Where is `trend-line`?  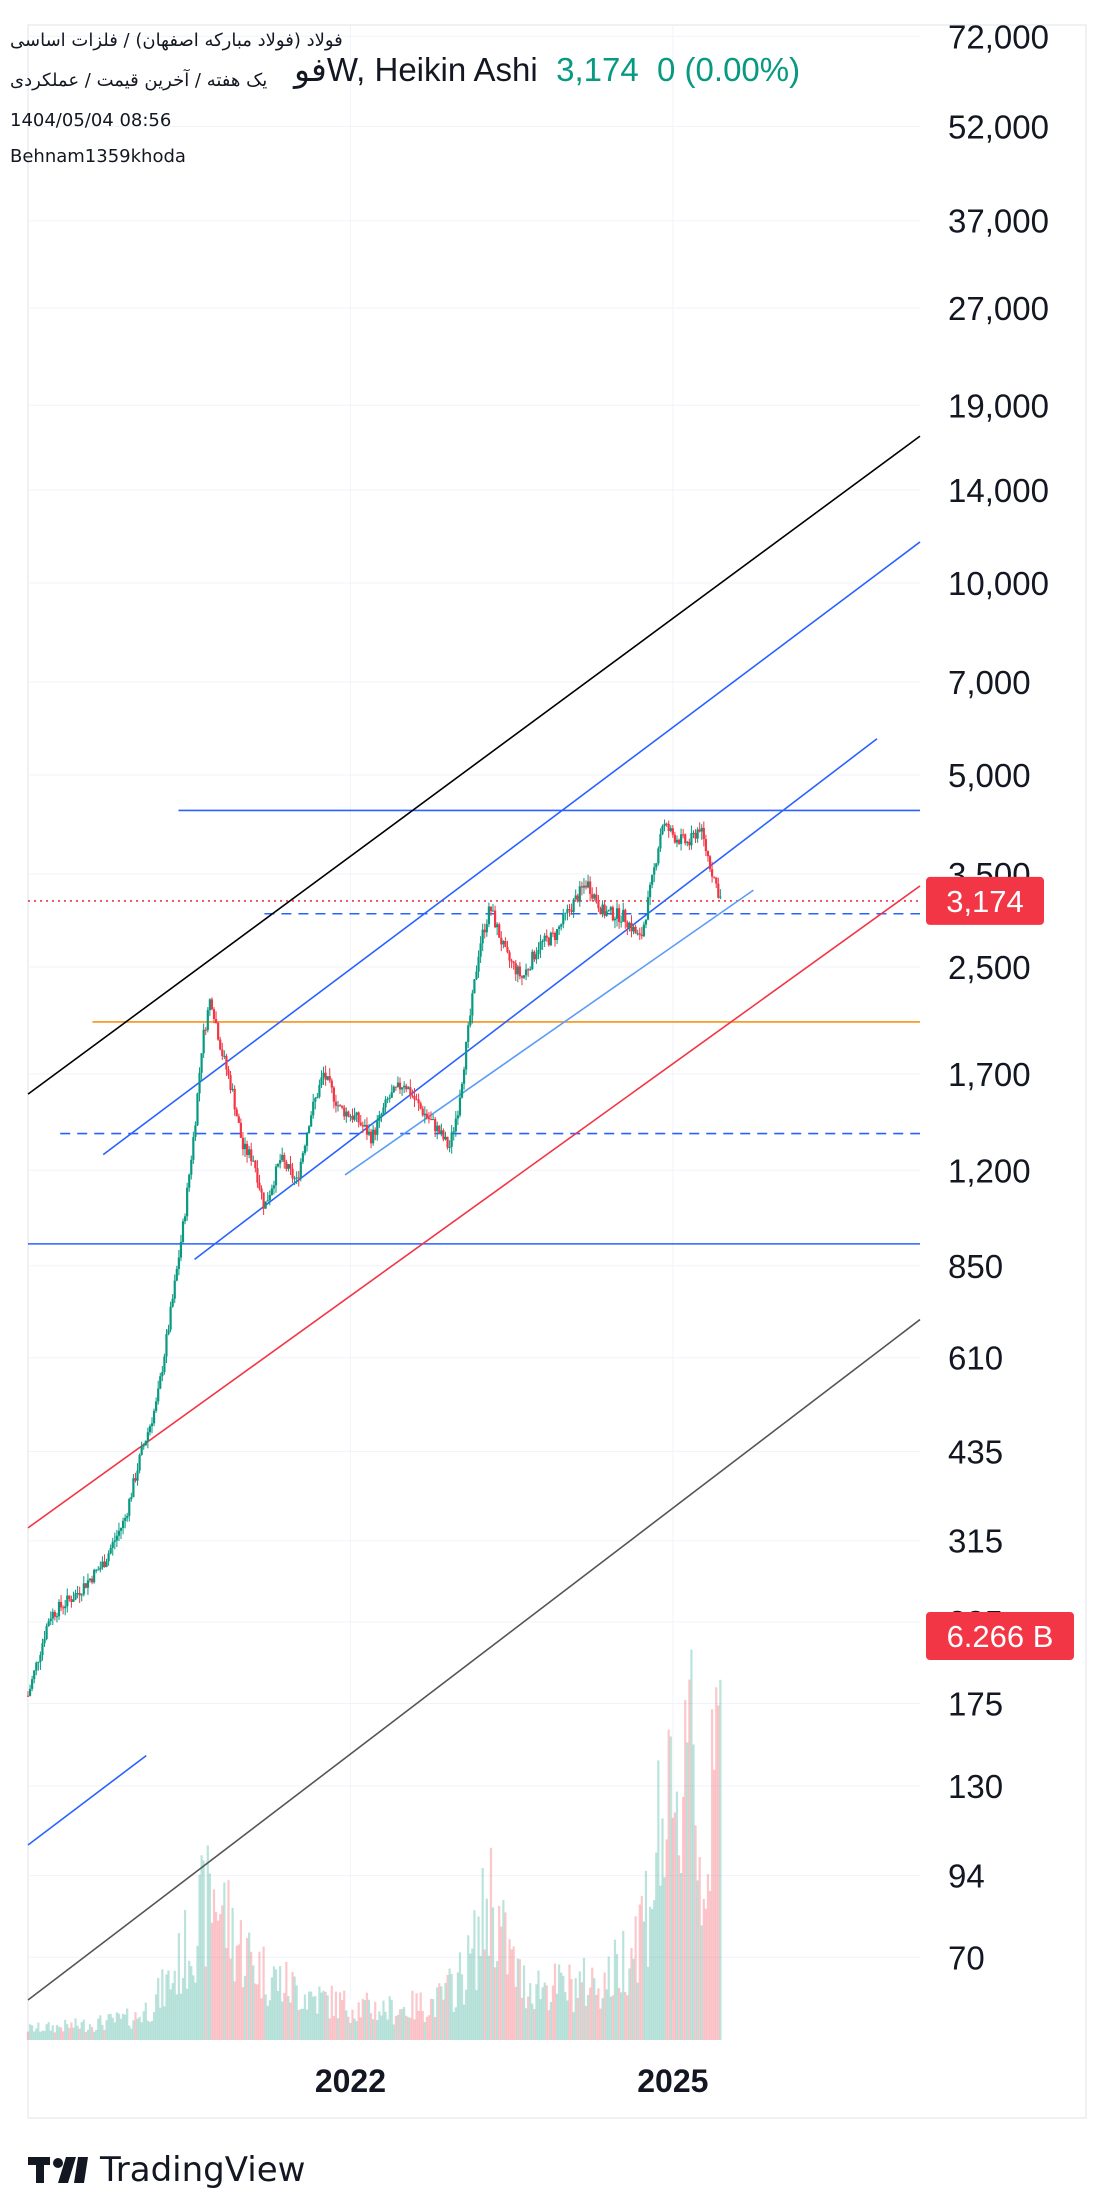 trend-line is located at coordinates (549, 1032).